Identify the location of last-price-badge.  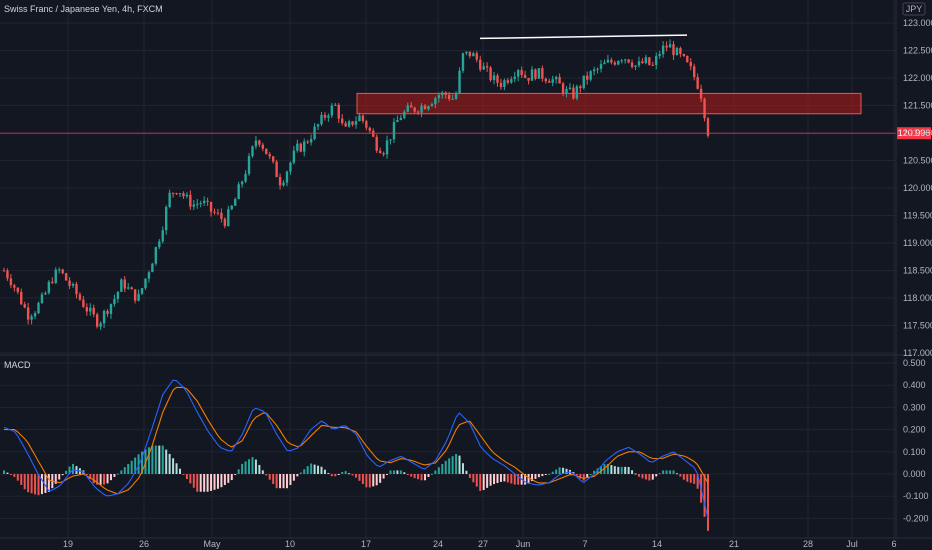
(914, 133).